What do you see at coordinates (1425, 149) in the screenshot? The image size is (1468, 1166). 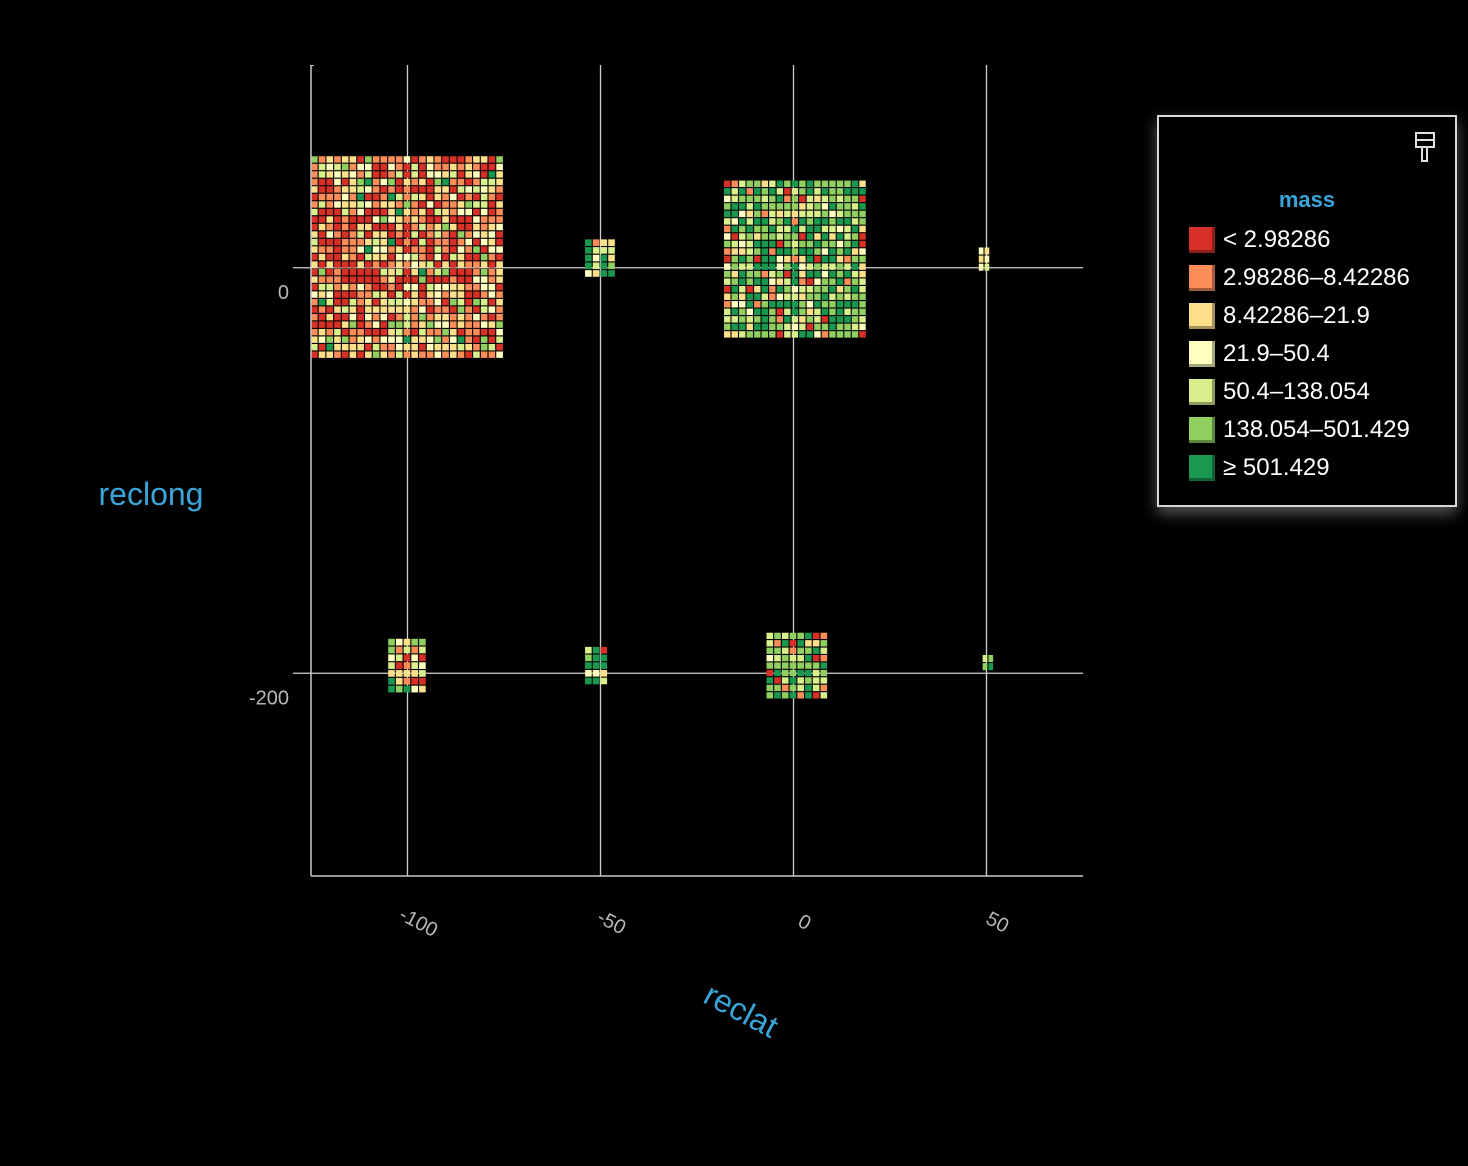 I see `paintbrush-icon` at bounding box center [1425, 149].